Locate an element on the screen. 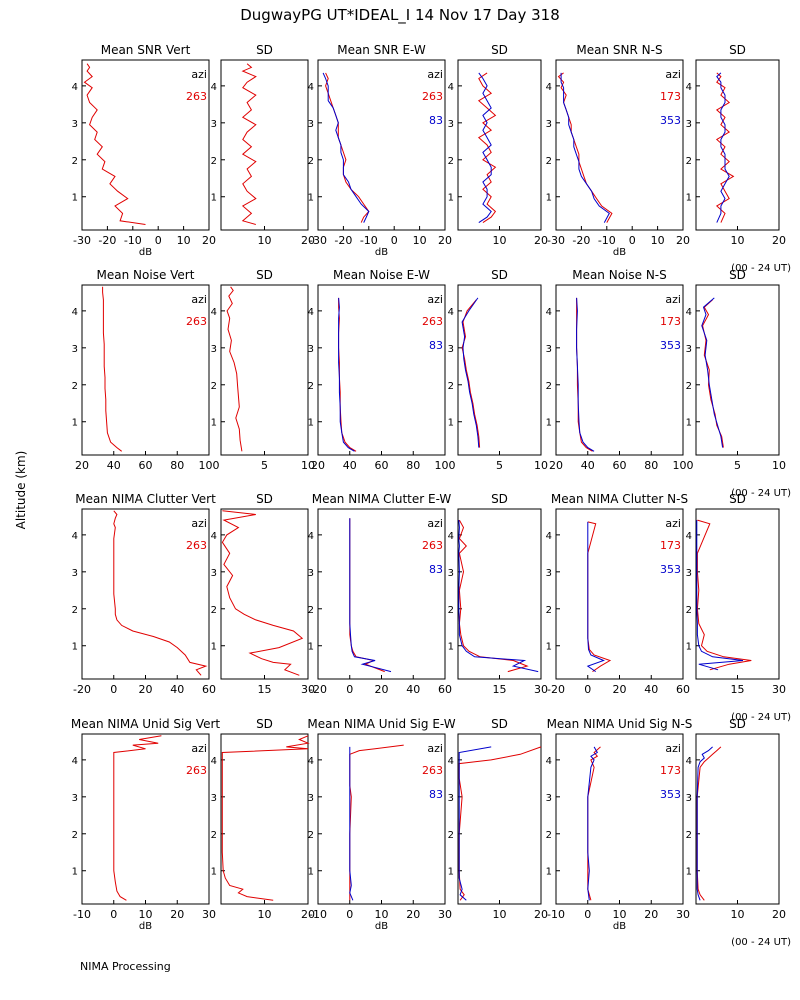 The image size is (800, 1000). x-tick-label: 15 is located at coordinates (265, 689).